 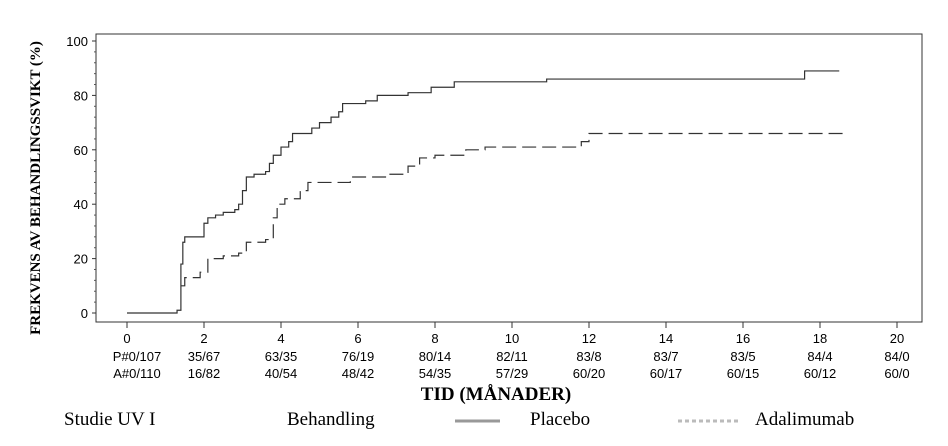 What do you see at coordinates (109, 419) in the screenshot?
I see `legend-study: Studie UV I` at bounding box center [109, 419].